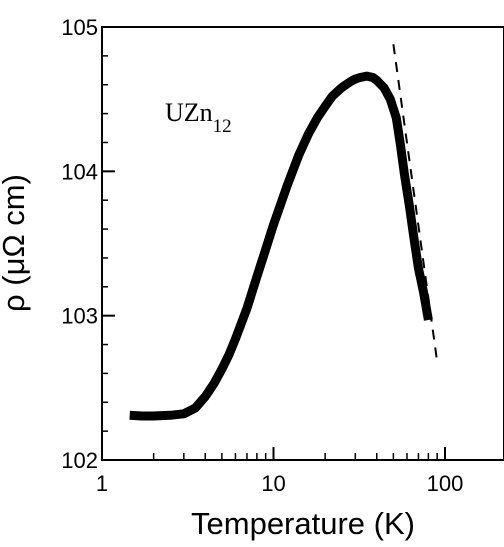  I want to click on x-tick-label: 100, so click(445, 483).